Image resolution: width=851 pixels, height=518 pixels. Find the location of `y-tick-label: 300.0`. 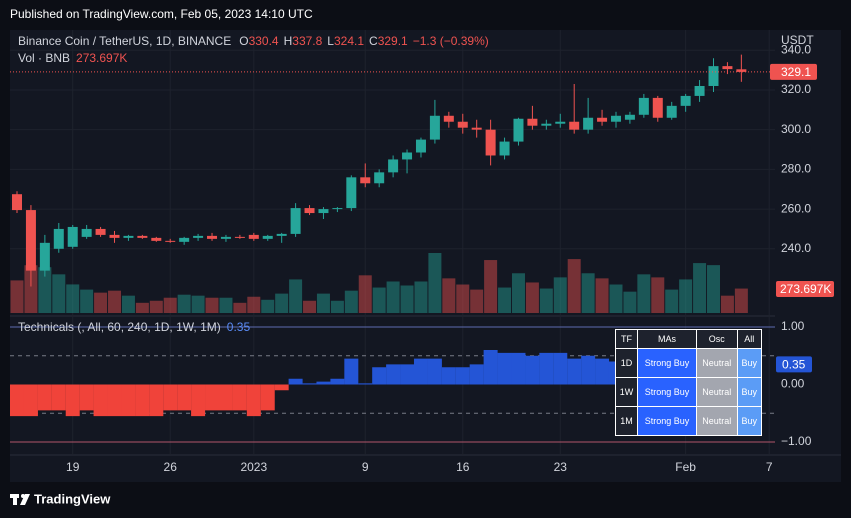

y-tick-label: 300.0 is located at coordinates (796, 129).